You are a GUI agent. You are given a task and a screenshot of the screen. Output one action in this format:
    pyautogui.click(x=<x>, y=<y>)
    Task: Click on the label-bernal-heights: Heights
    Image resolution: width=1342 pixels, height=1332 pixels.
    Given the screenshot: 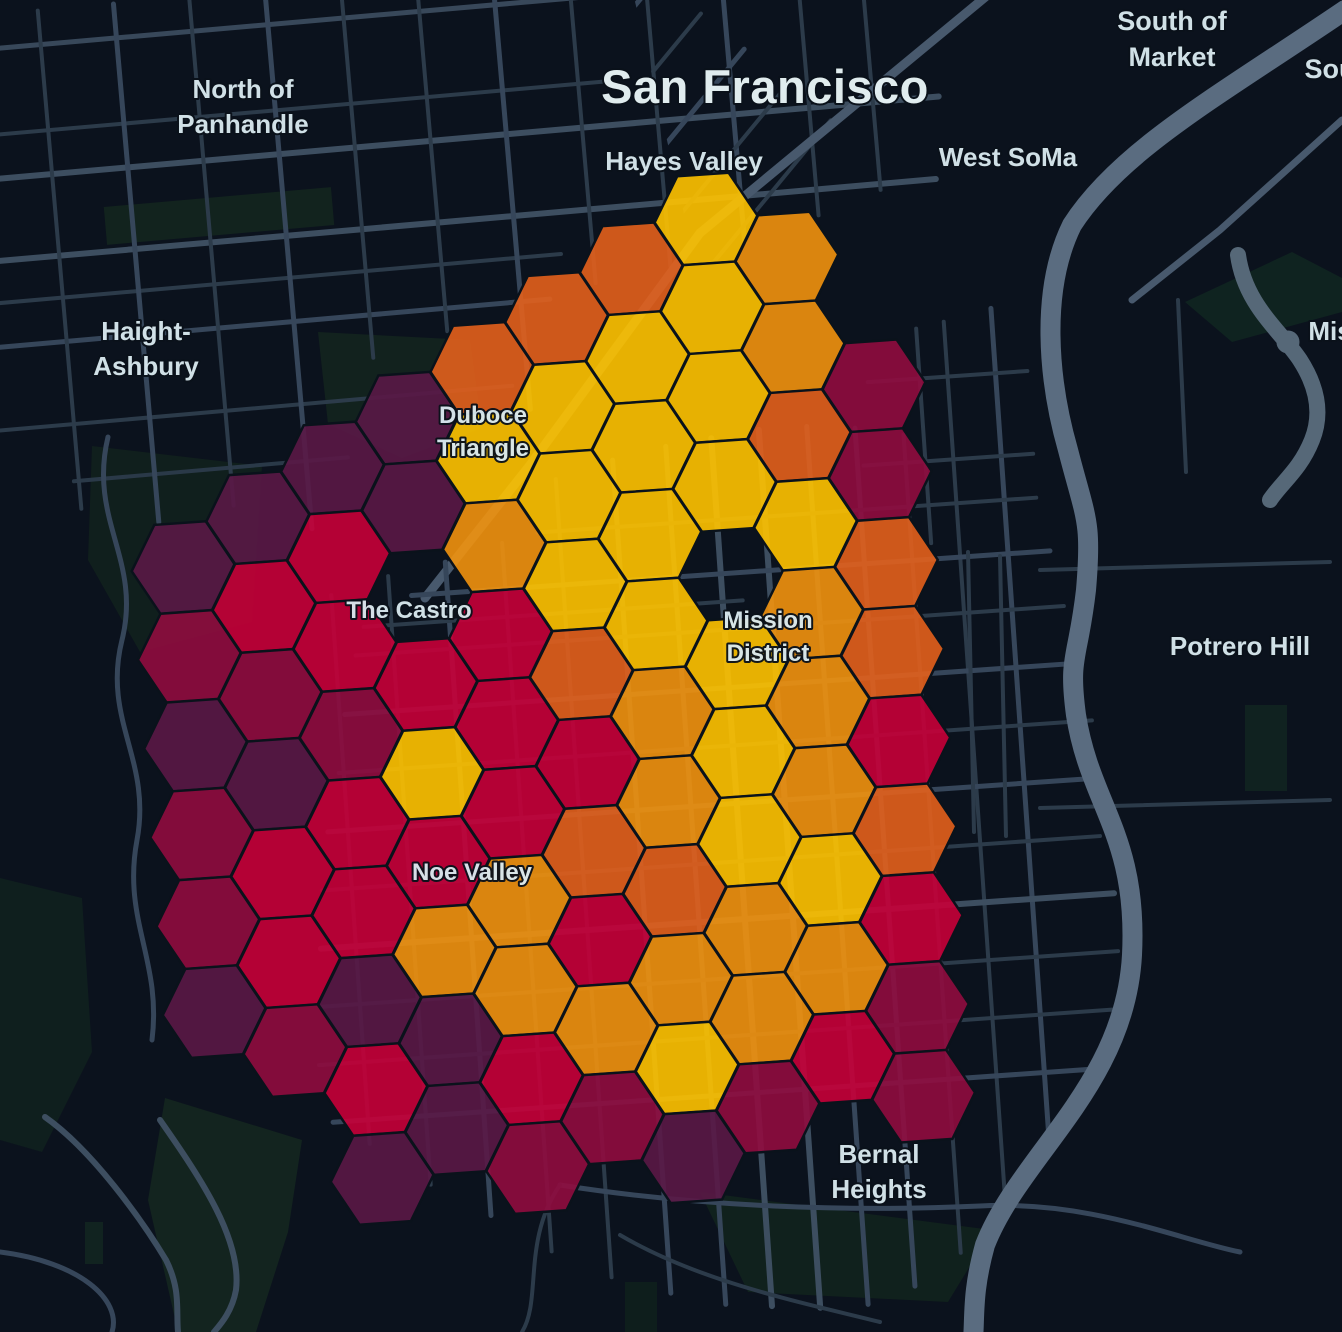 What is the action you would take?
    pyautogui.click(x=878, y=1189)
    